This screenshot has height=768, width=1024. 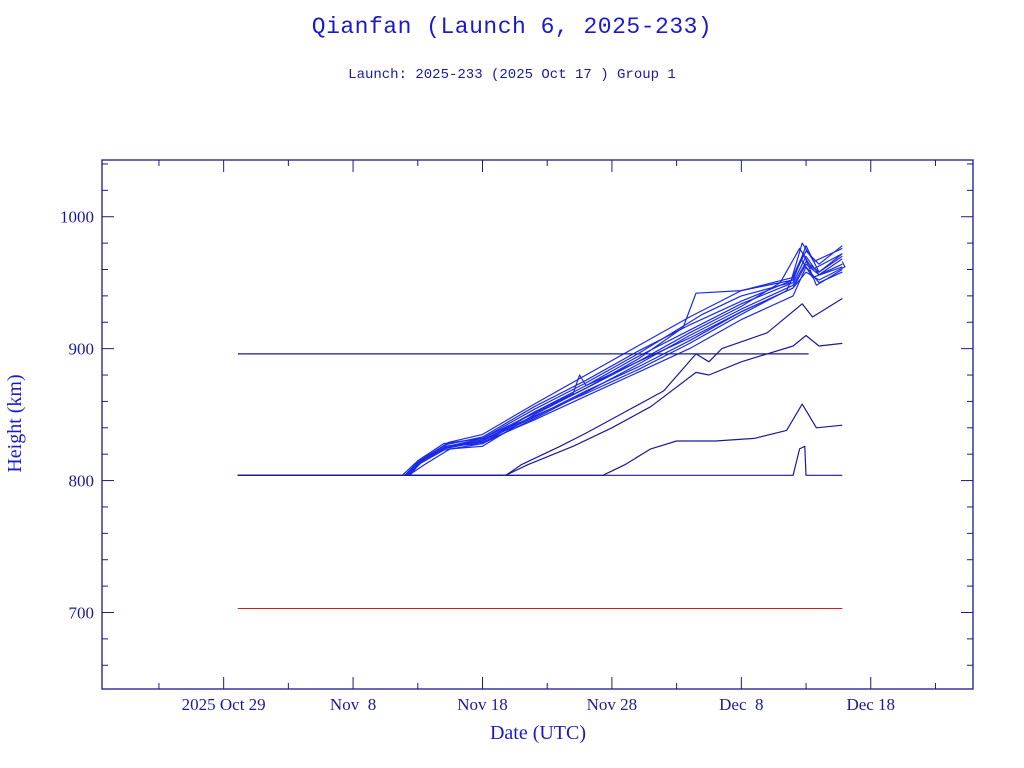 I want to click on x-tick-label: Dec 18, so click(x=870, y=704).